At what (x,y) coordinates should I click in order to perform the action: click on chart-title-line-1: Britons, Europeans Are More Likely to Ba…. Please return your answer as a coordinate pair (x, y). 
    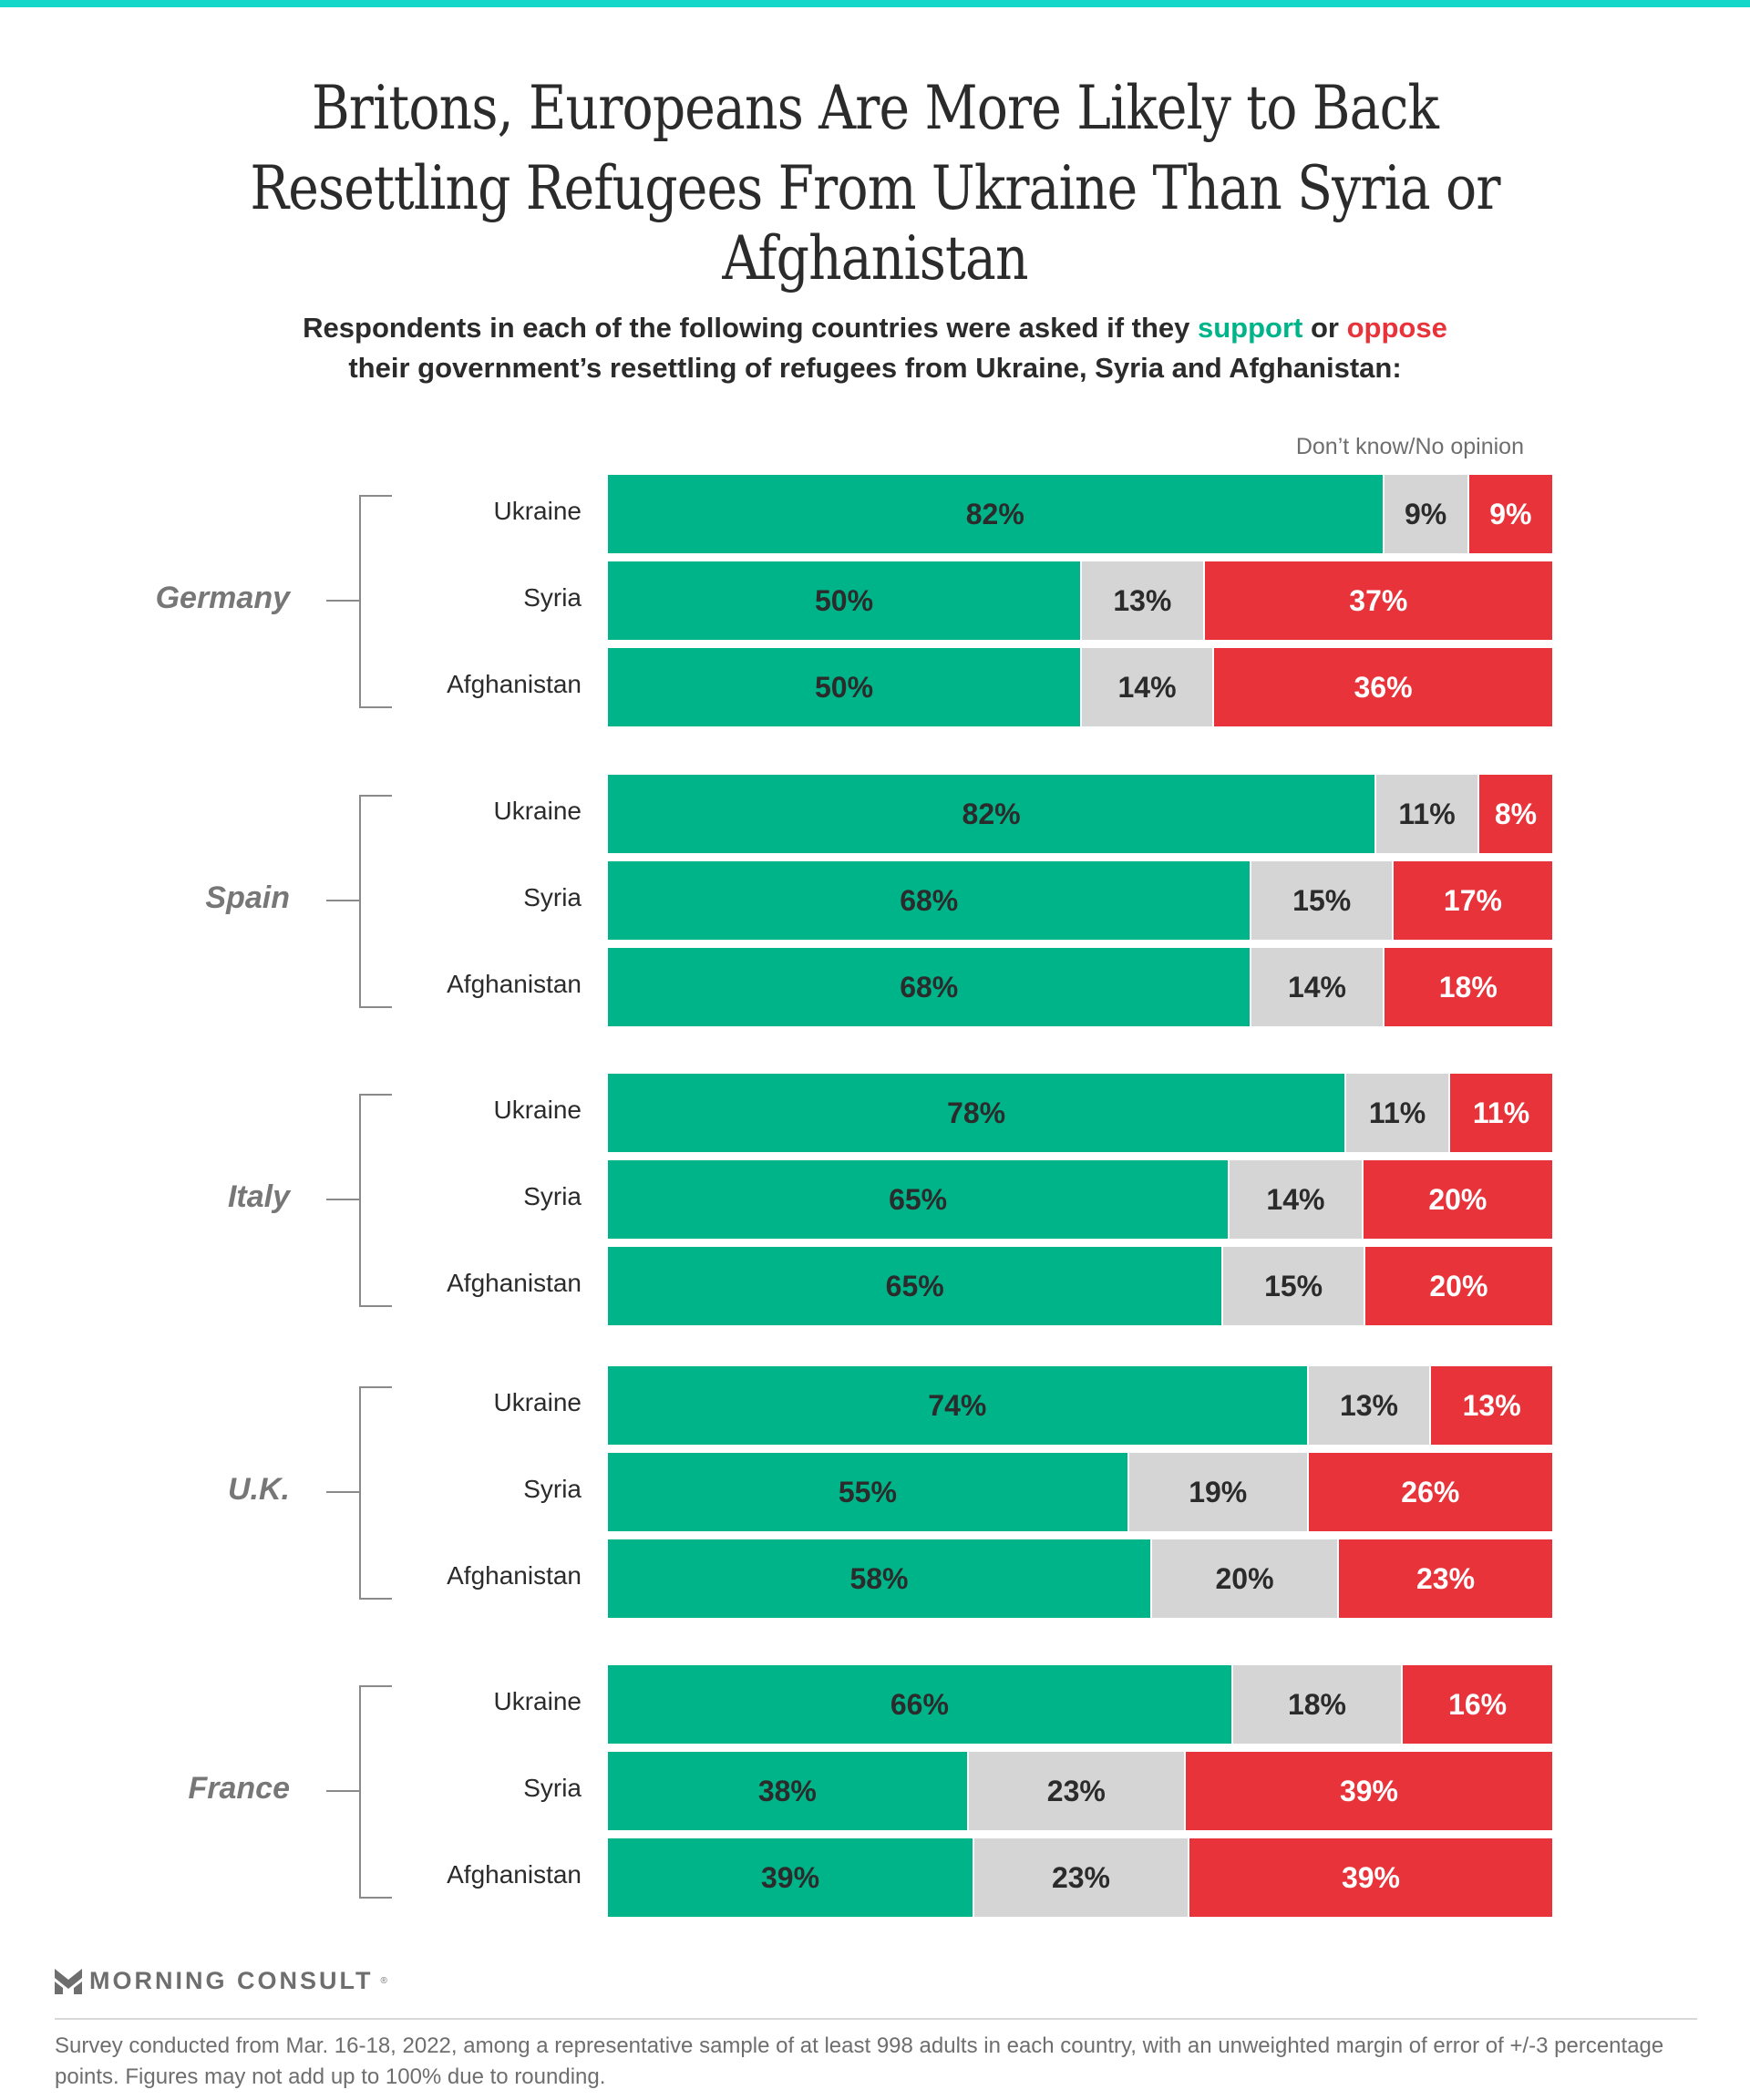
    Looking at the image, I should click on (875, 108).